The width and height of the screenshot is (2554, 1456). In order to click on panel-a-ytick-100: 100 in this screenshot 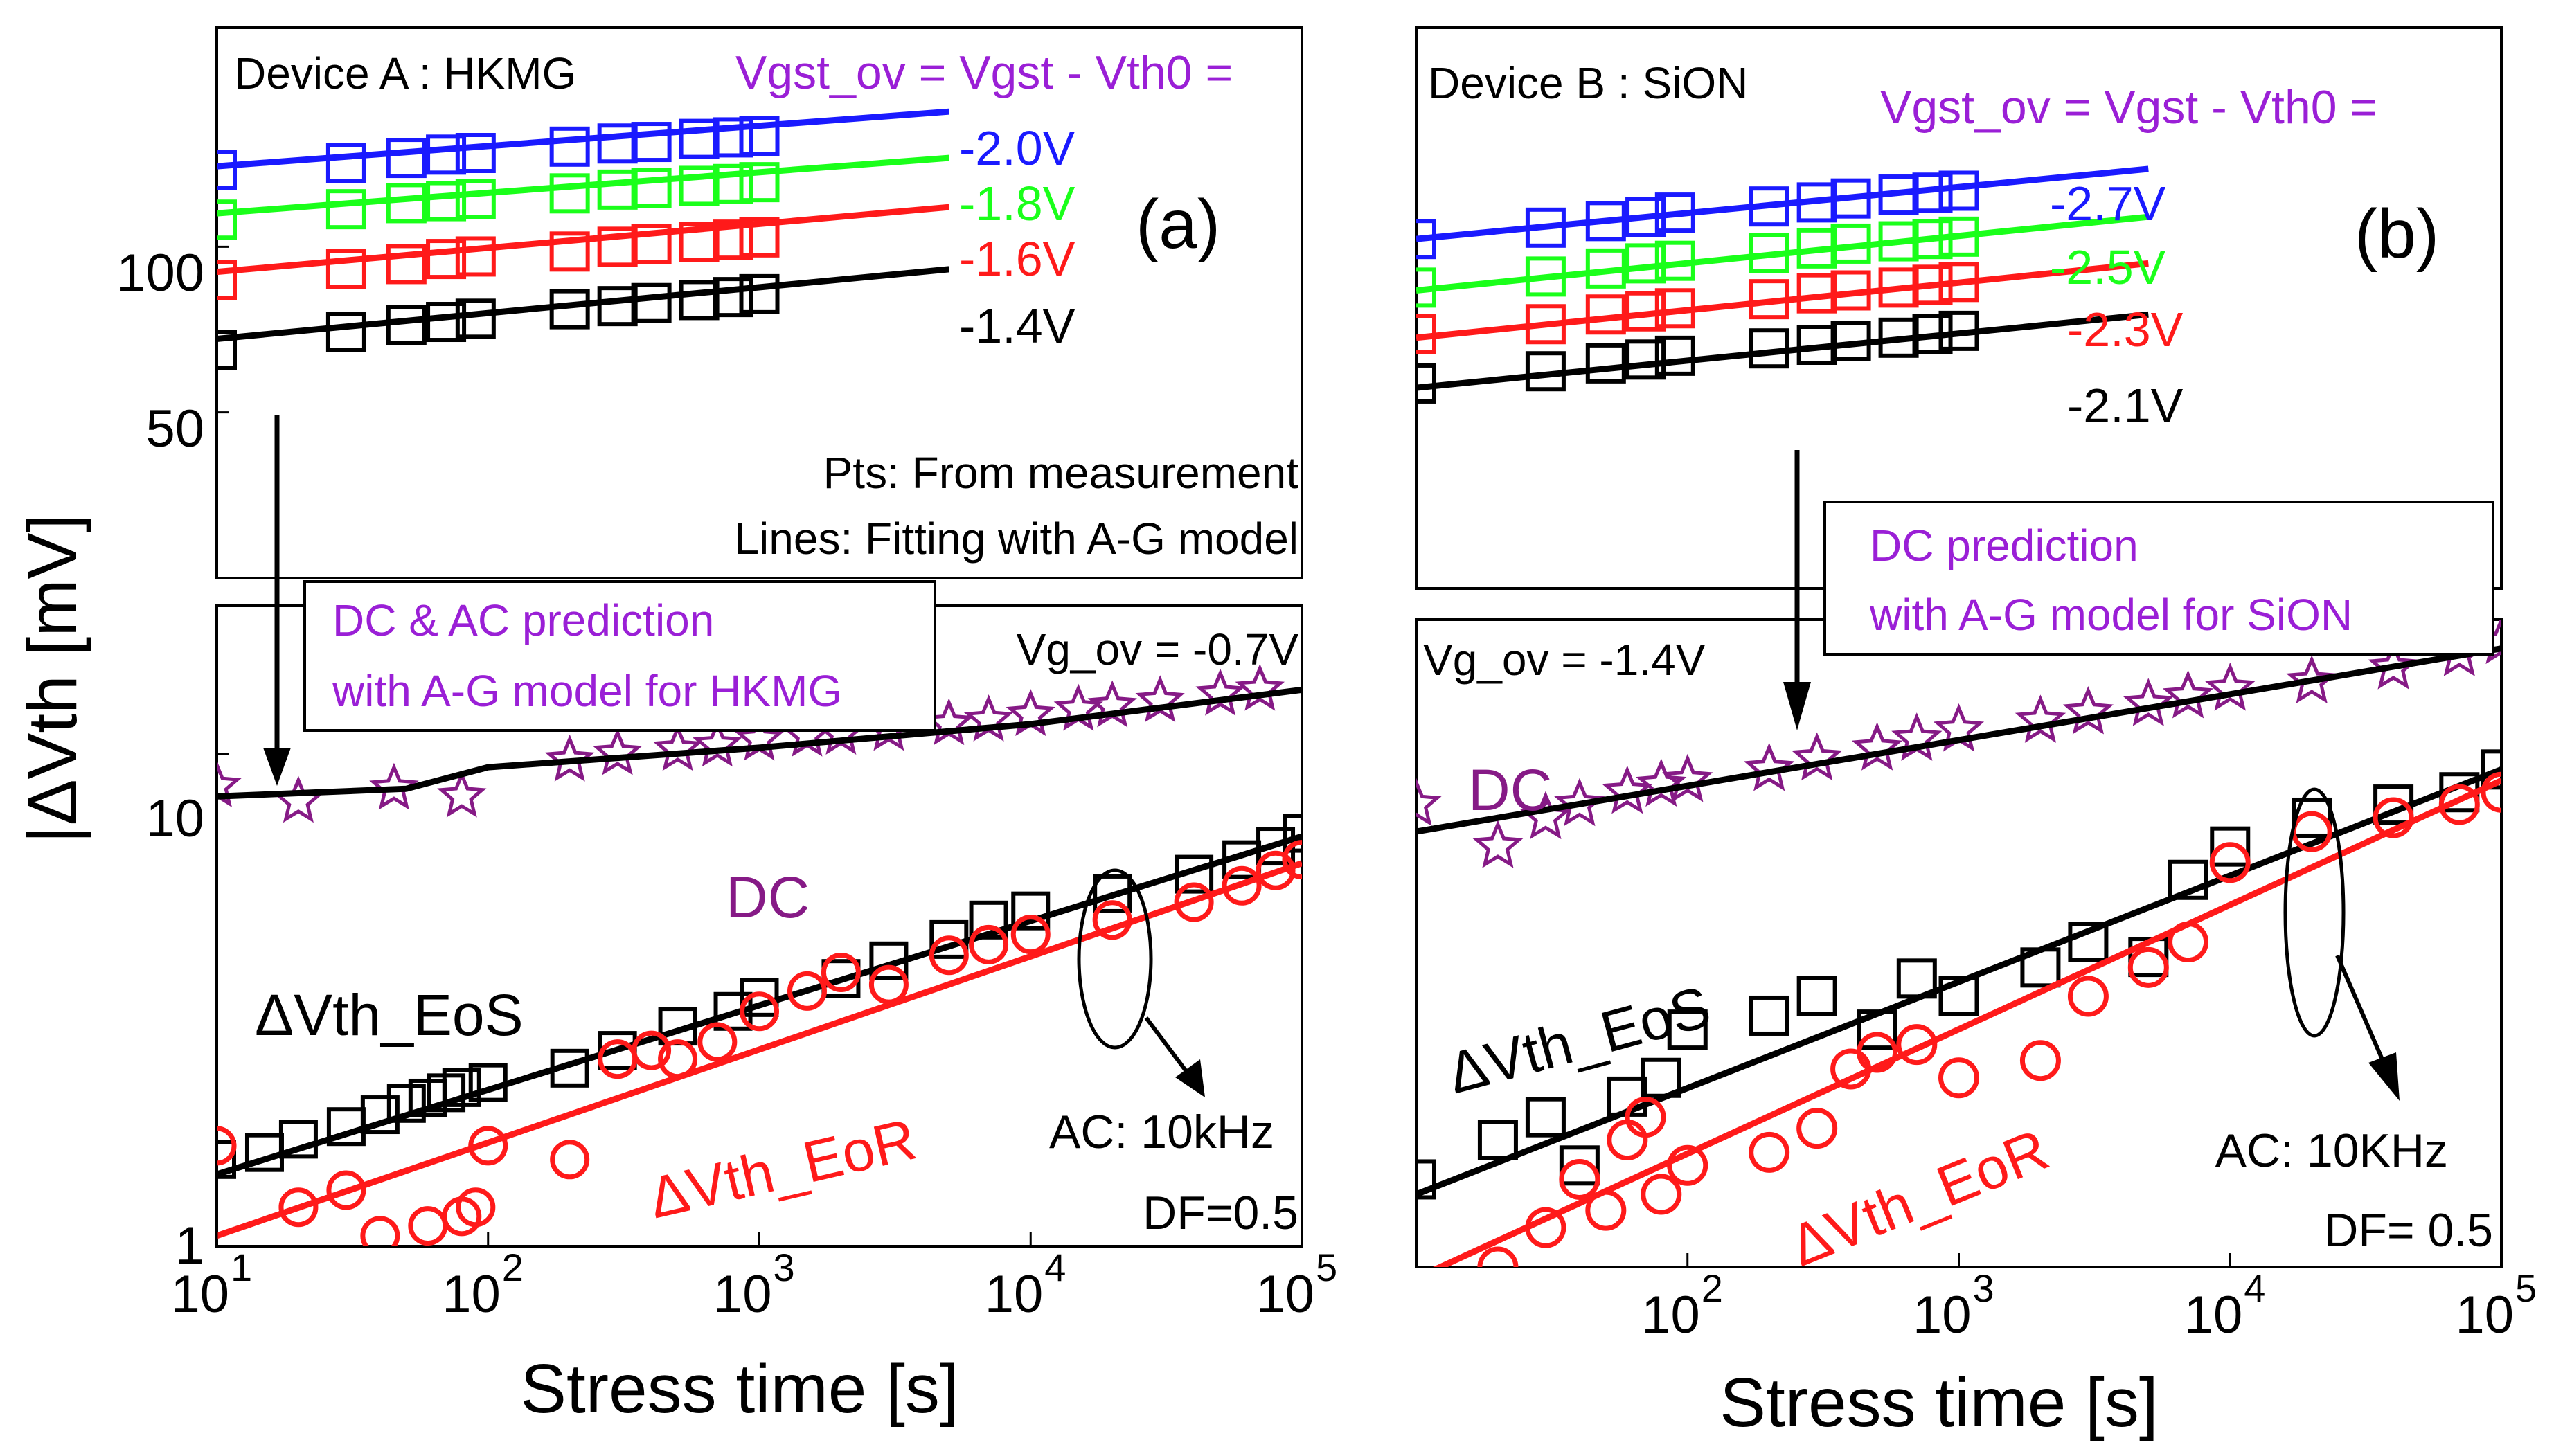, I will do `click(160, 273)`.